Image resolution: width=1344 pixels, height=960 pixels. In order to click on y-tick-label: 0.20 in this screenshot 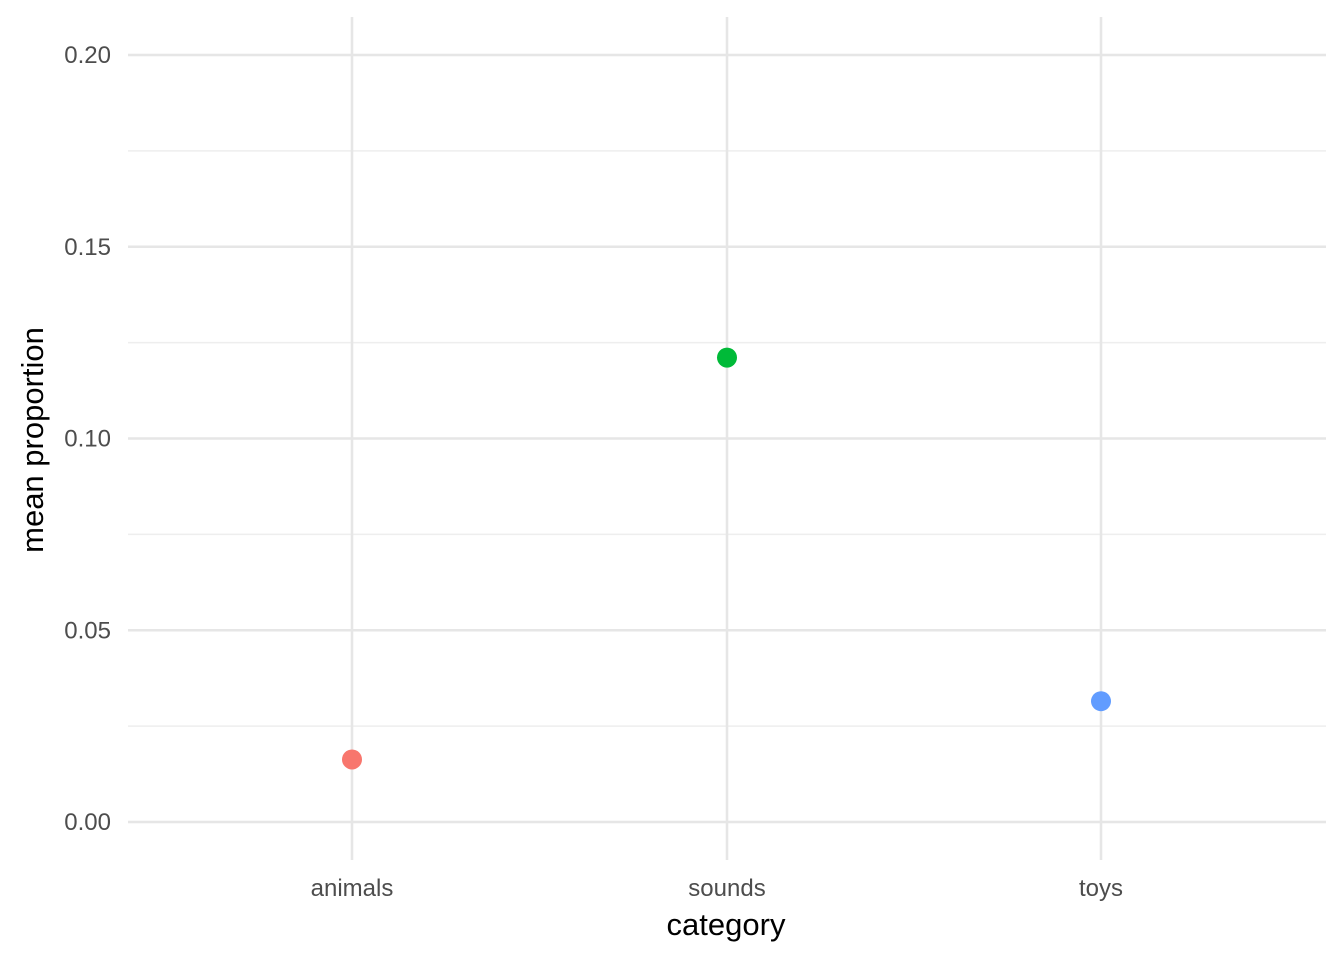, I will do `click(87, 55)`.